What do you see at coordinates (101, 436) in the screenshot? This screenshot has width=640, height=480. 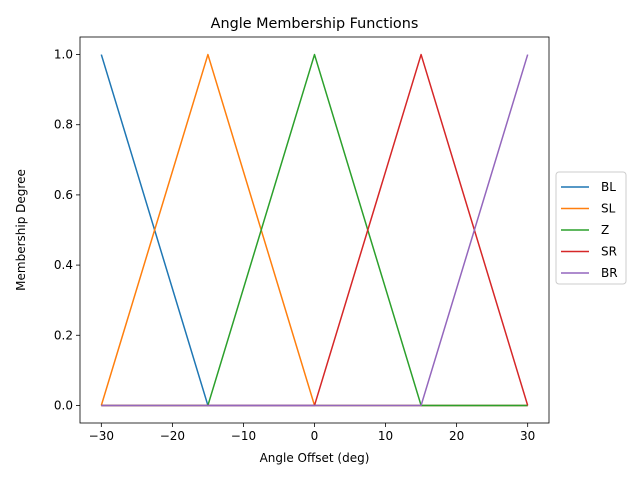 I see `x-tick-label: −30` at bounding box center [101, 436].